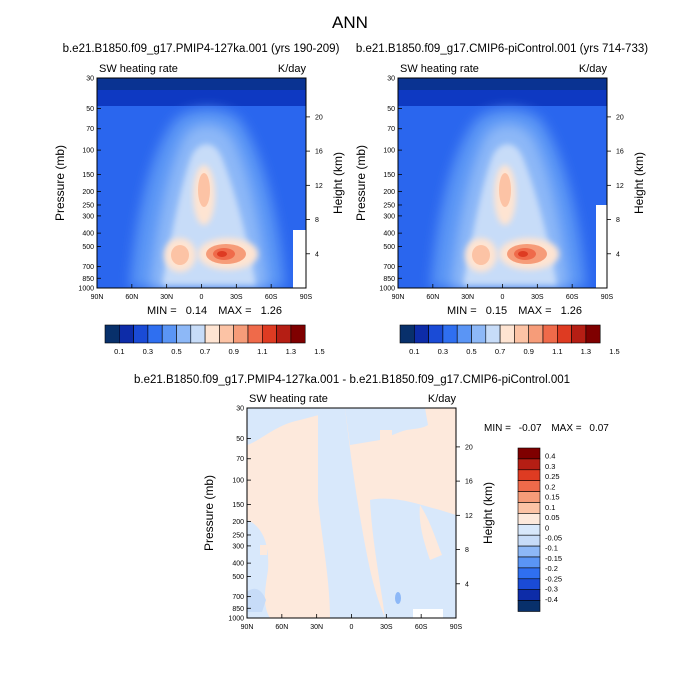  Describe the element at coordinates (271, 311) in the screenshot. I see `panel-left-max: 1.26` at that location.